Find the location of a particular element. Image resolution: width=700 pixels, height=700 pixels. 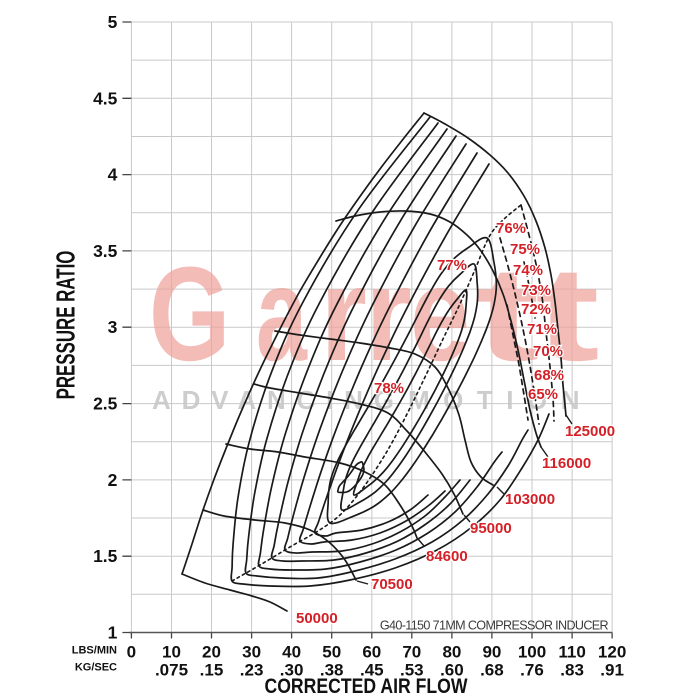

svg-text: 110 is located at coordinates (571, 652).